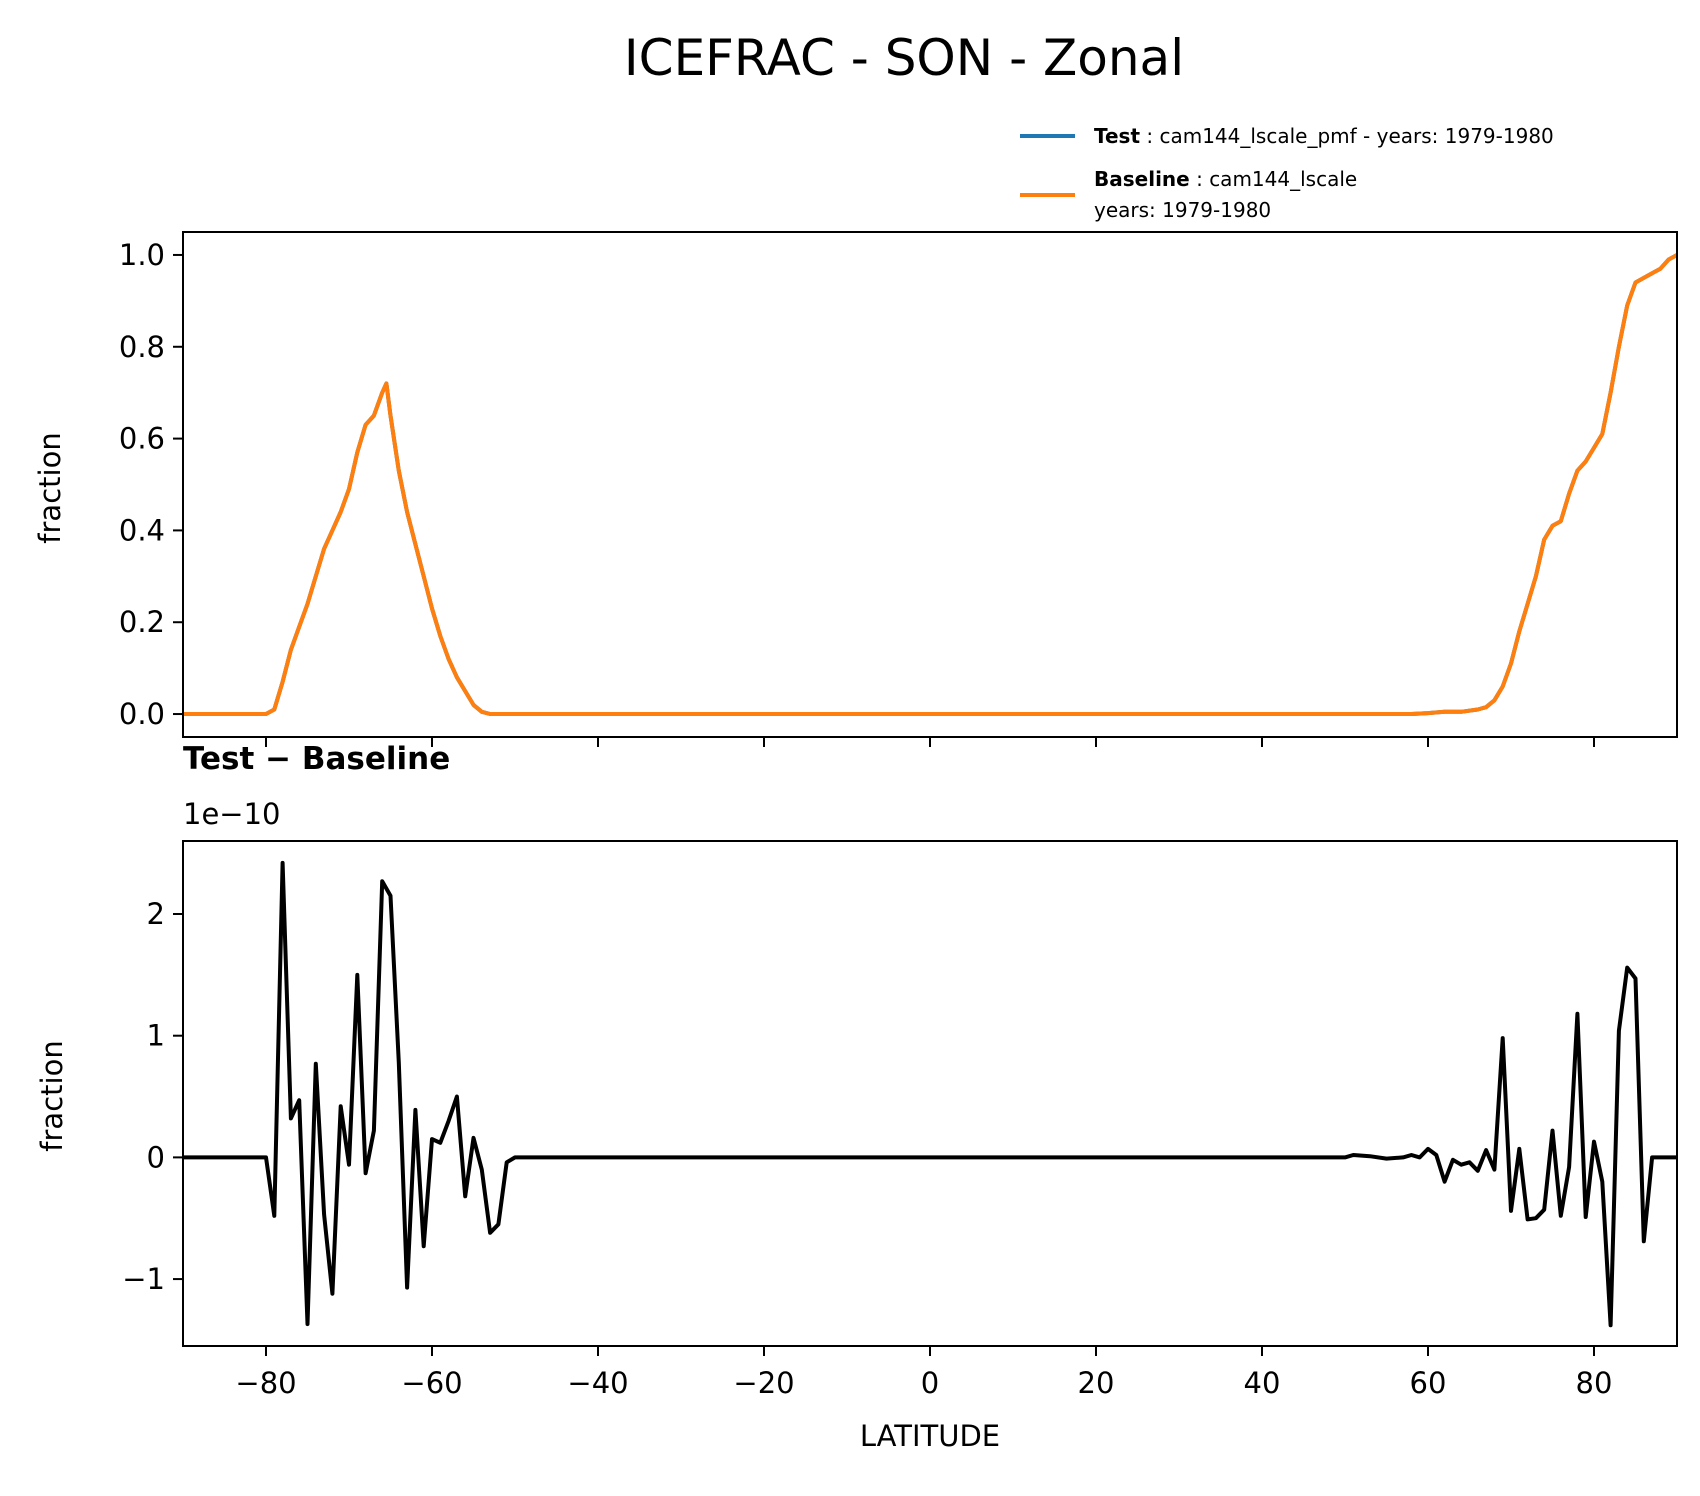 This screenshot has width=1700, height=1496. I want to click on bottom-ytick-label: 0, so click(156, 1157).